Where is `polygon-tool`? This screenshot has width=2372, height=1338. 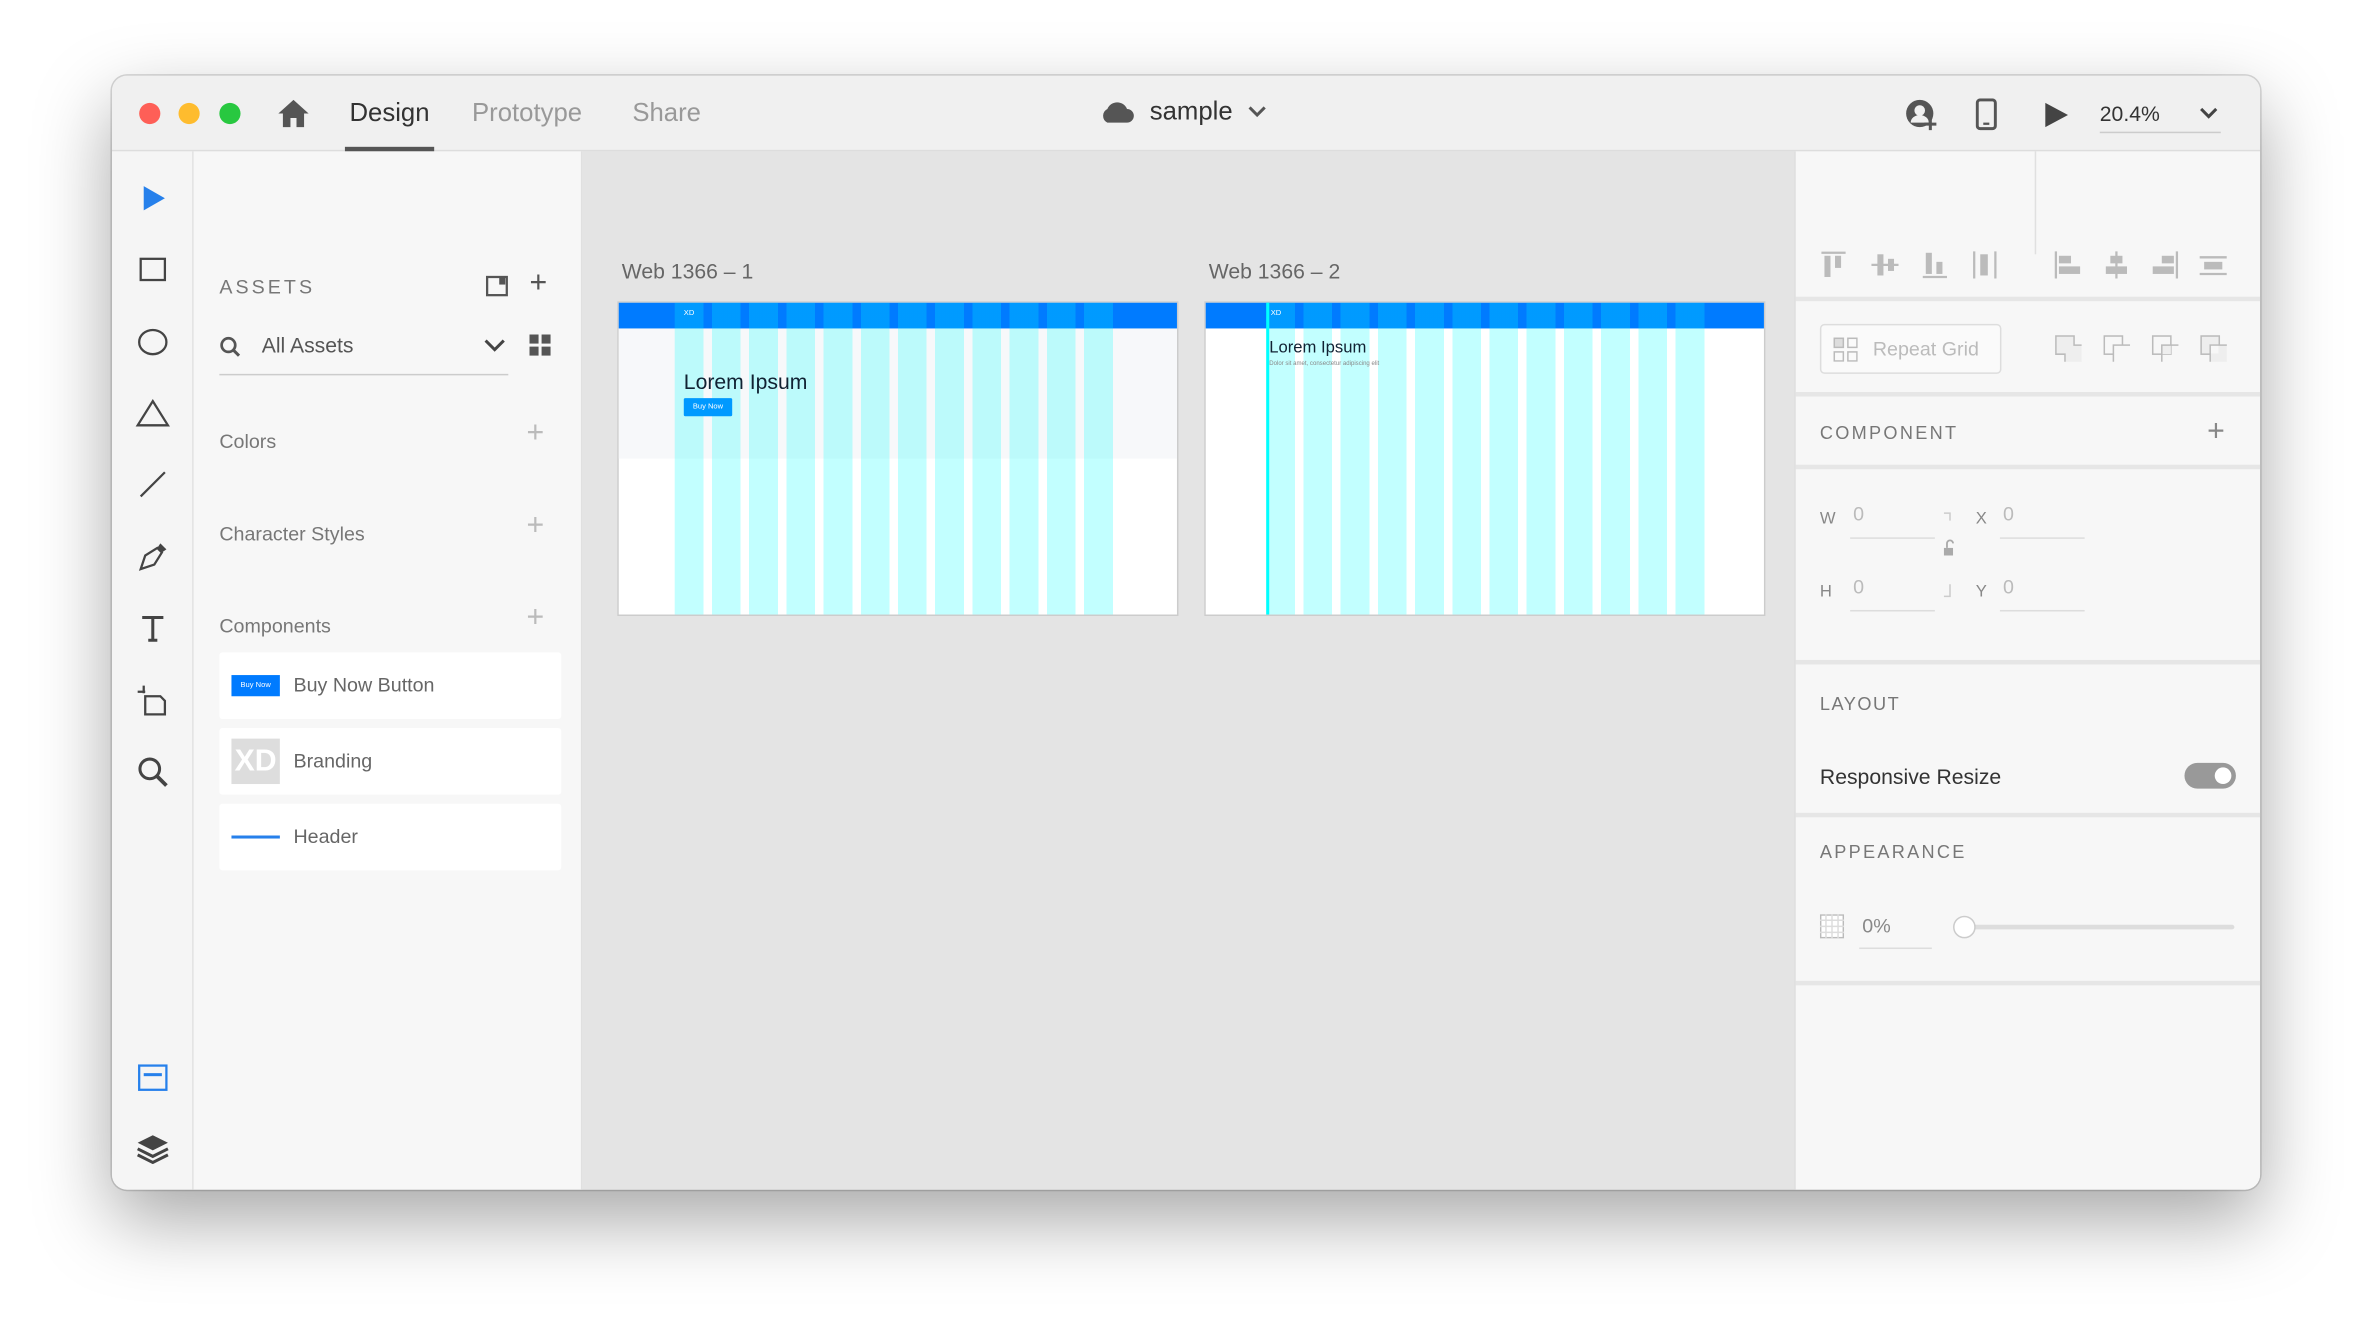 polygon-tool is located at coordinates (152, 413).